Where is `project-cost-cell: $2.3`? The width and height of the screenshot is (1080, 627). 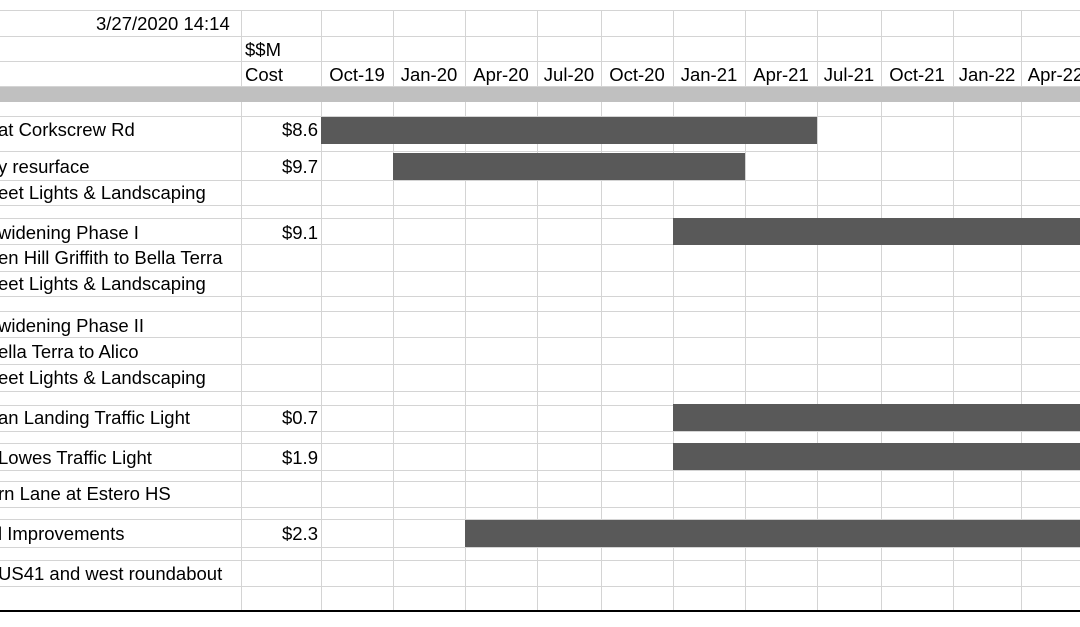
project-cost-cell: $2.3 is located at coordinates (299, 533).